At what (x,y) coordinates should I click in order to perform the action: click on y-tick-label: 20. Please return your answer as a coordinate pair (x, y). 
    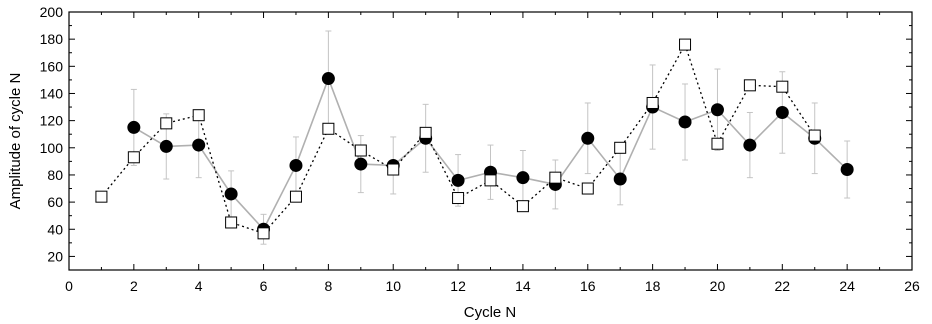
    Looking at the image, I should click on (55, 256).